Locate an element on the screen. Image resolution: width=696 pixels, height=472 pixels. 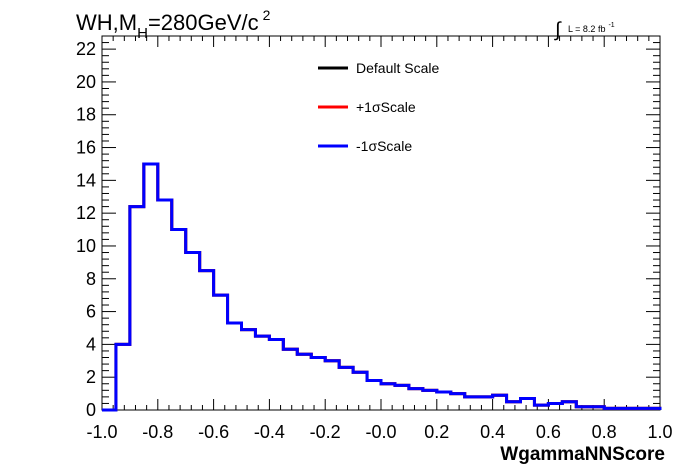
y-tick-label: 2 is located at coordinates (91, 377).